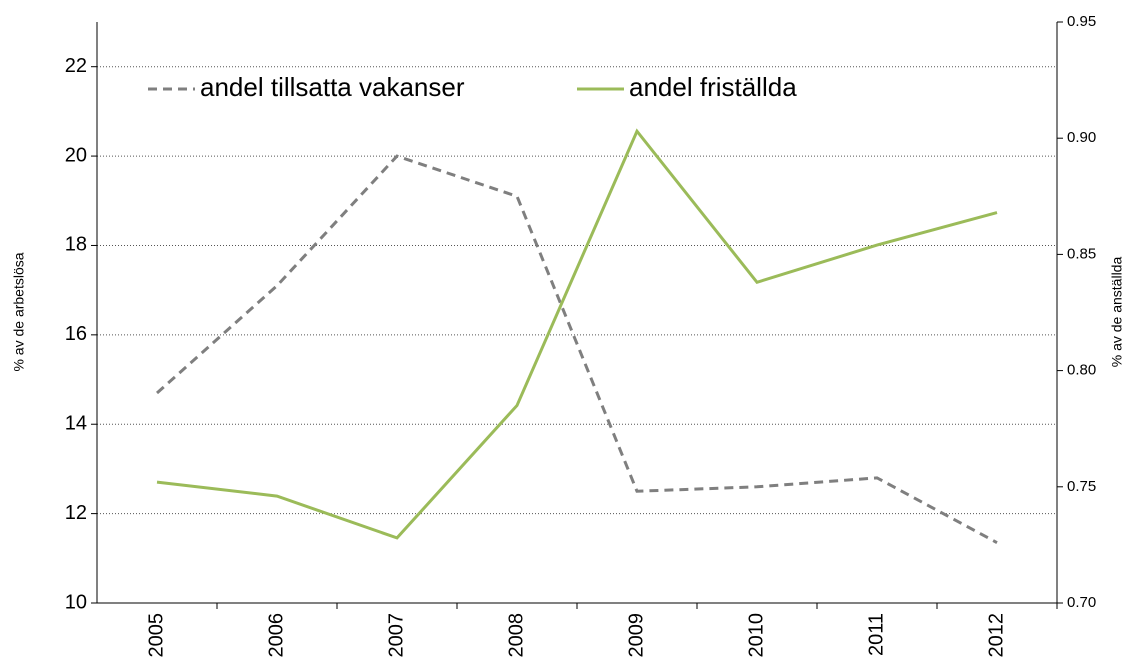 Image resolution: width=1132 pixels, height=672 pixels. What do you see at coordinates (332, 87) in the screenshot?
I see `legend-label: andel tillsatta vakanser` at bounding box center [332, 87].